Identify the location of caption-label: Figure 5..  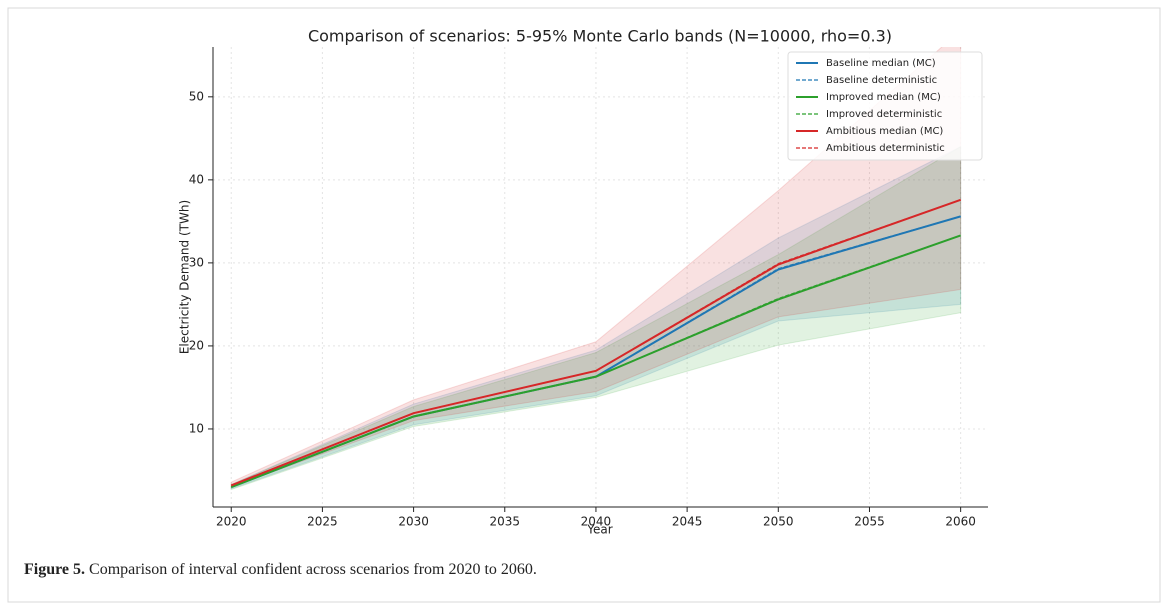
(55, 569).